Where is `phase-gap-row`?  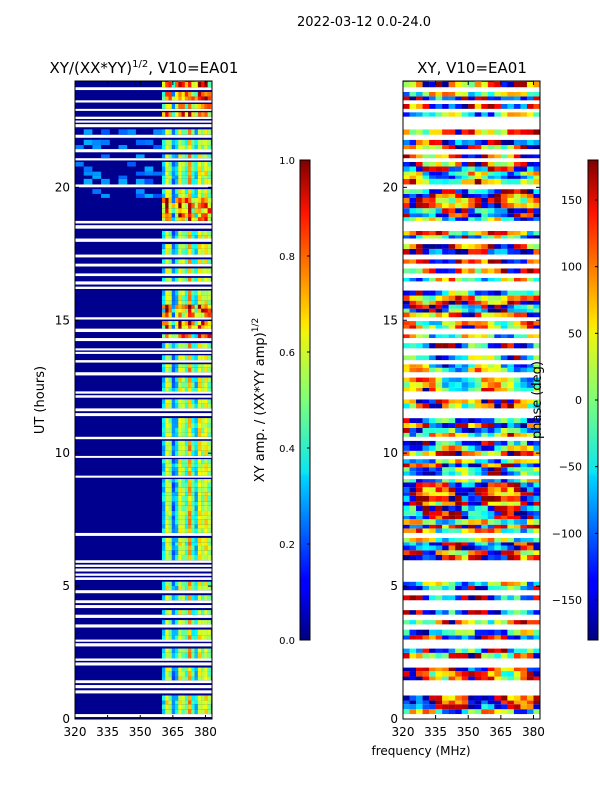 phase-gap-row is located at coordinates (471, 646).